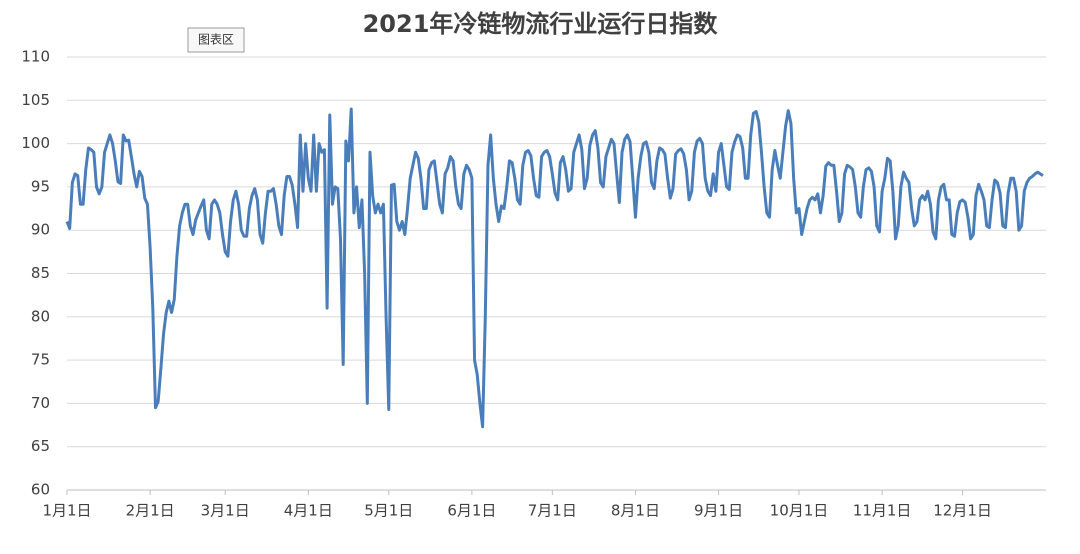 The width and height of the screenshot is (1080, 554). Describe the element at coordinates (635, 511) in the screenshot. I see `x-tick-label: 8月1日` at that location.